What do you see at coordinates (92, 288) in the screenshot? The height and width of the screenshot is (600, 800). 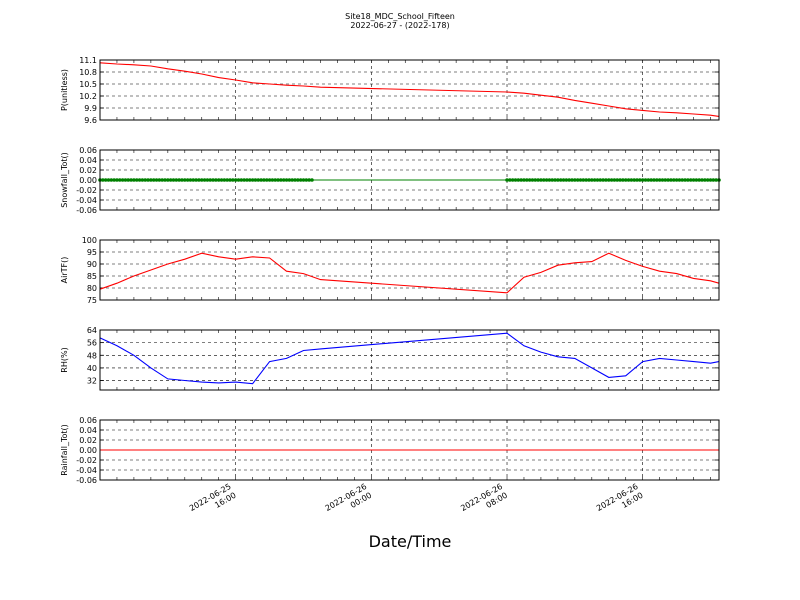 I see `y-tick-label: 80` at bounding box center [92, 288].